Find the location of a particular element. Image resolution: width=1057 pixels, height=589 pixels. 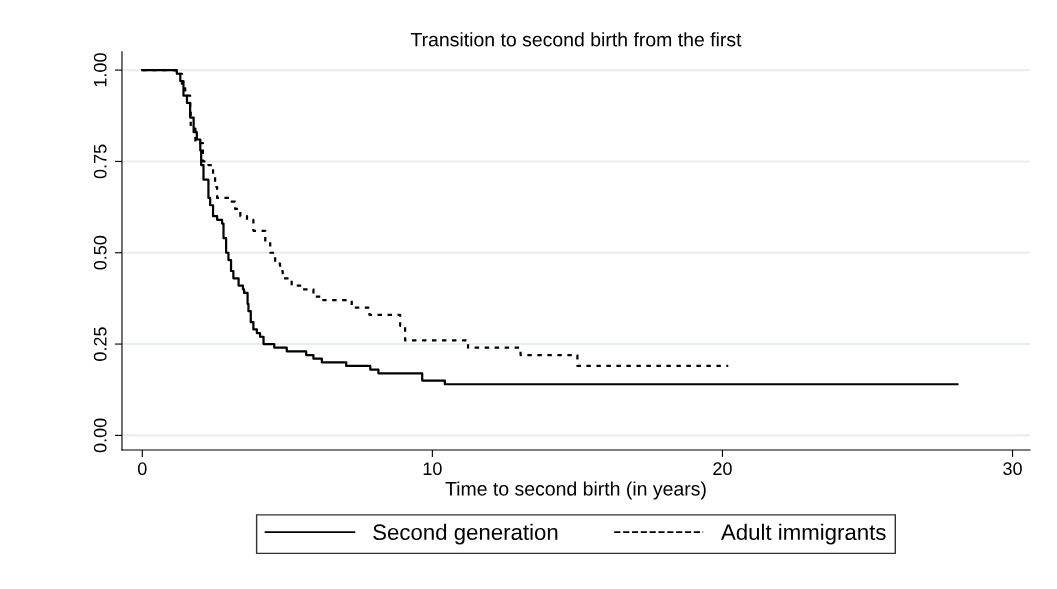

y-tick-label: 1.00 is located at coordinates (100, 70).